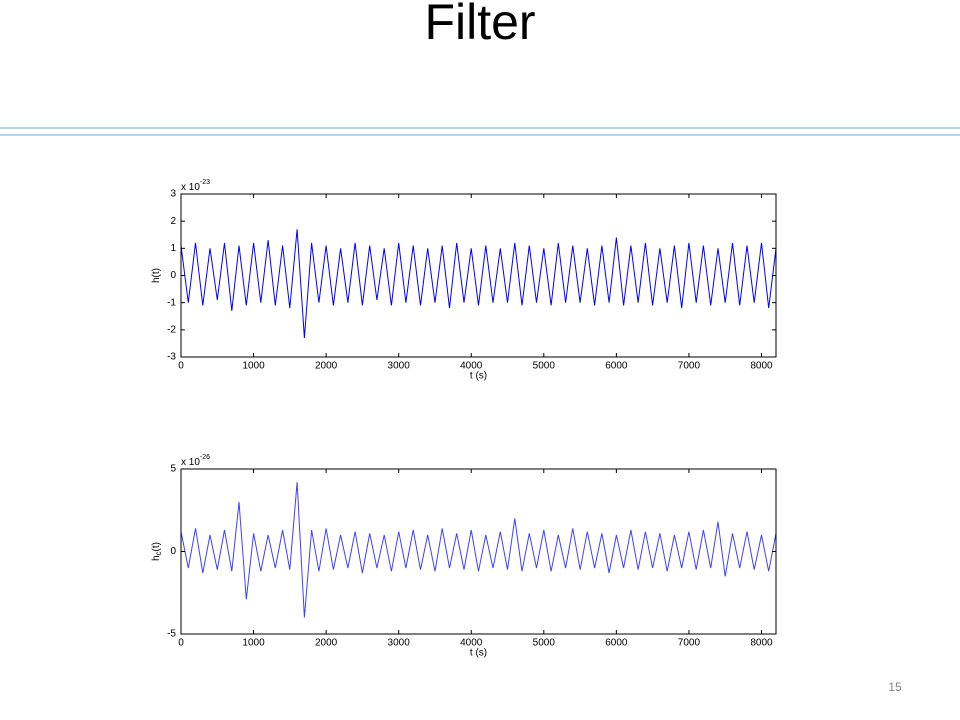 Image resolution: width=960 pixels, height=720 pixels. Describe the element at coordinates (173, 248) in the screenshot. I see `y-tick-label: 1` at that location.